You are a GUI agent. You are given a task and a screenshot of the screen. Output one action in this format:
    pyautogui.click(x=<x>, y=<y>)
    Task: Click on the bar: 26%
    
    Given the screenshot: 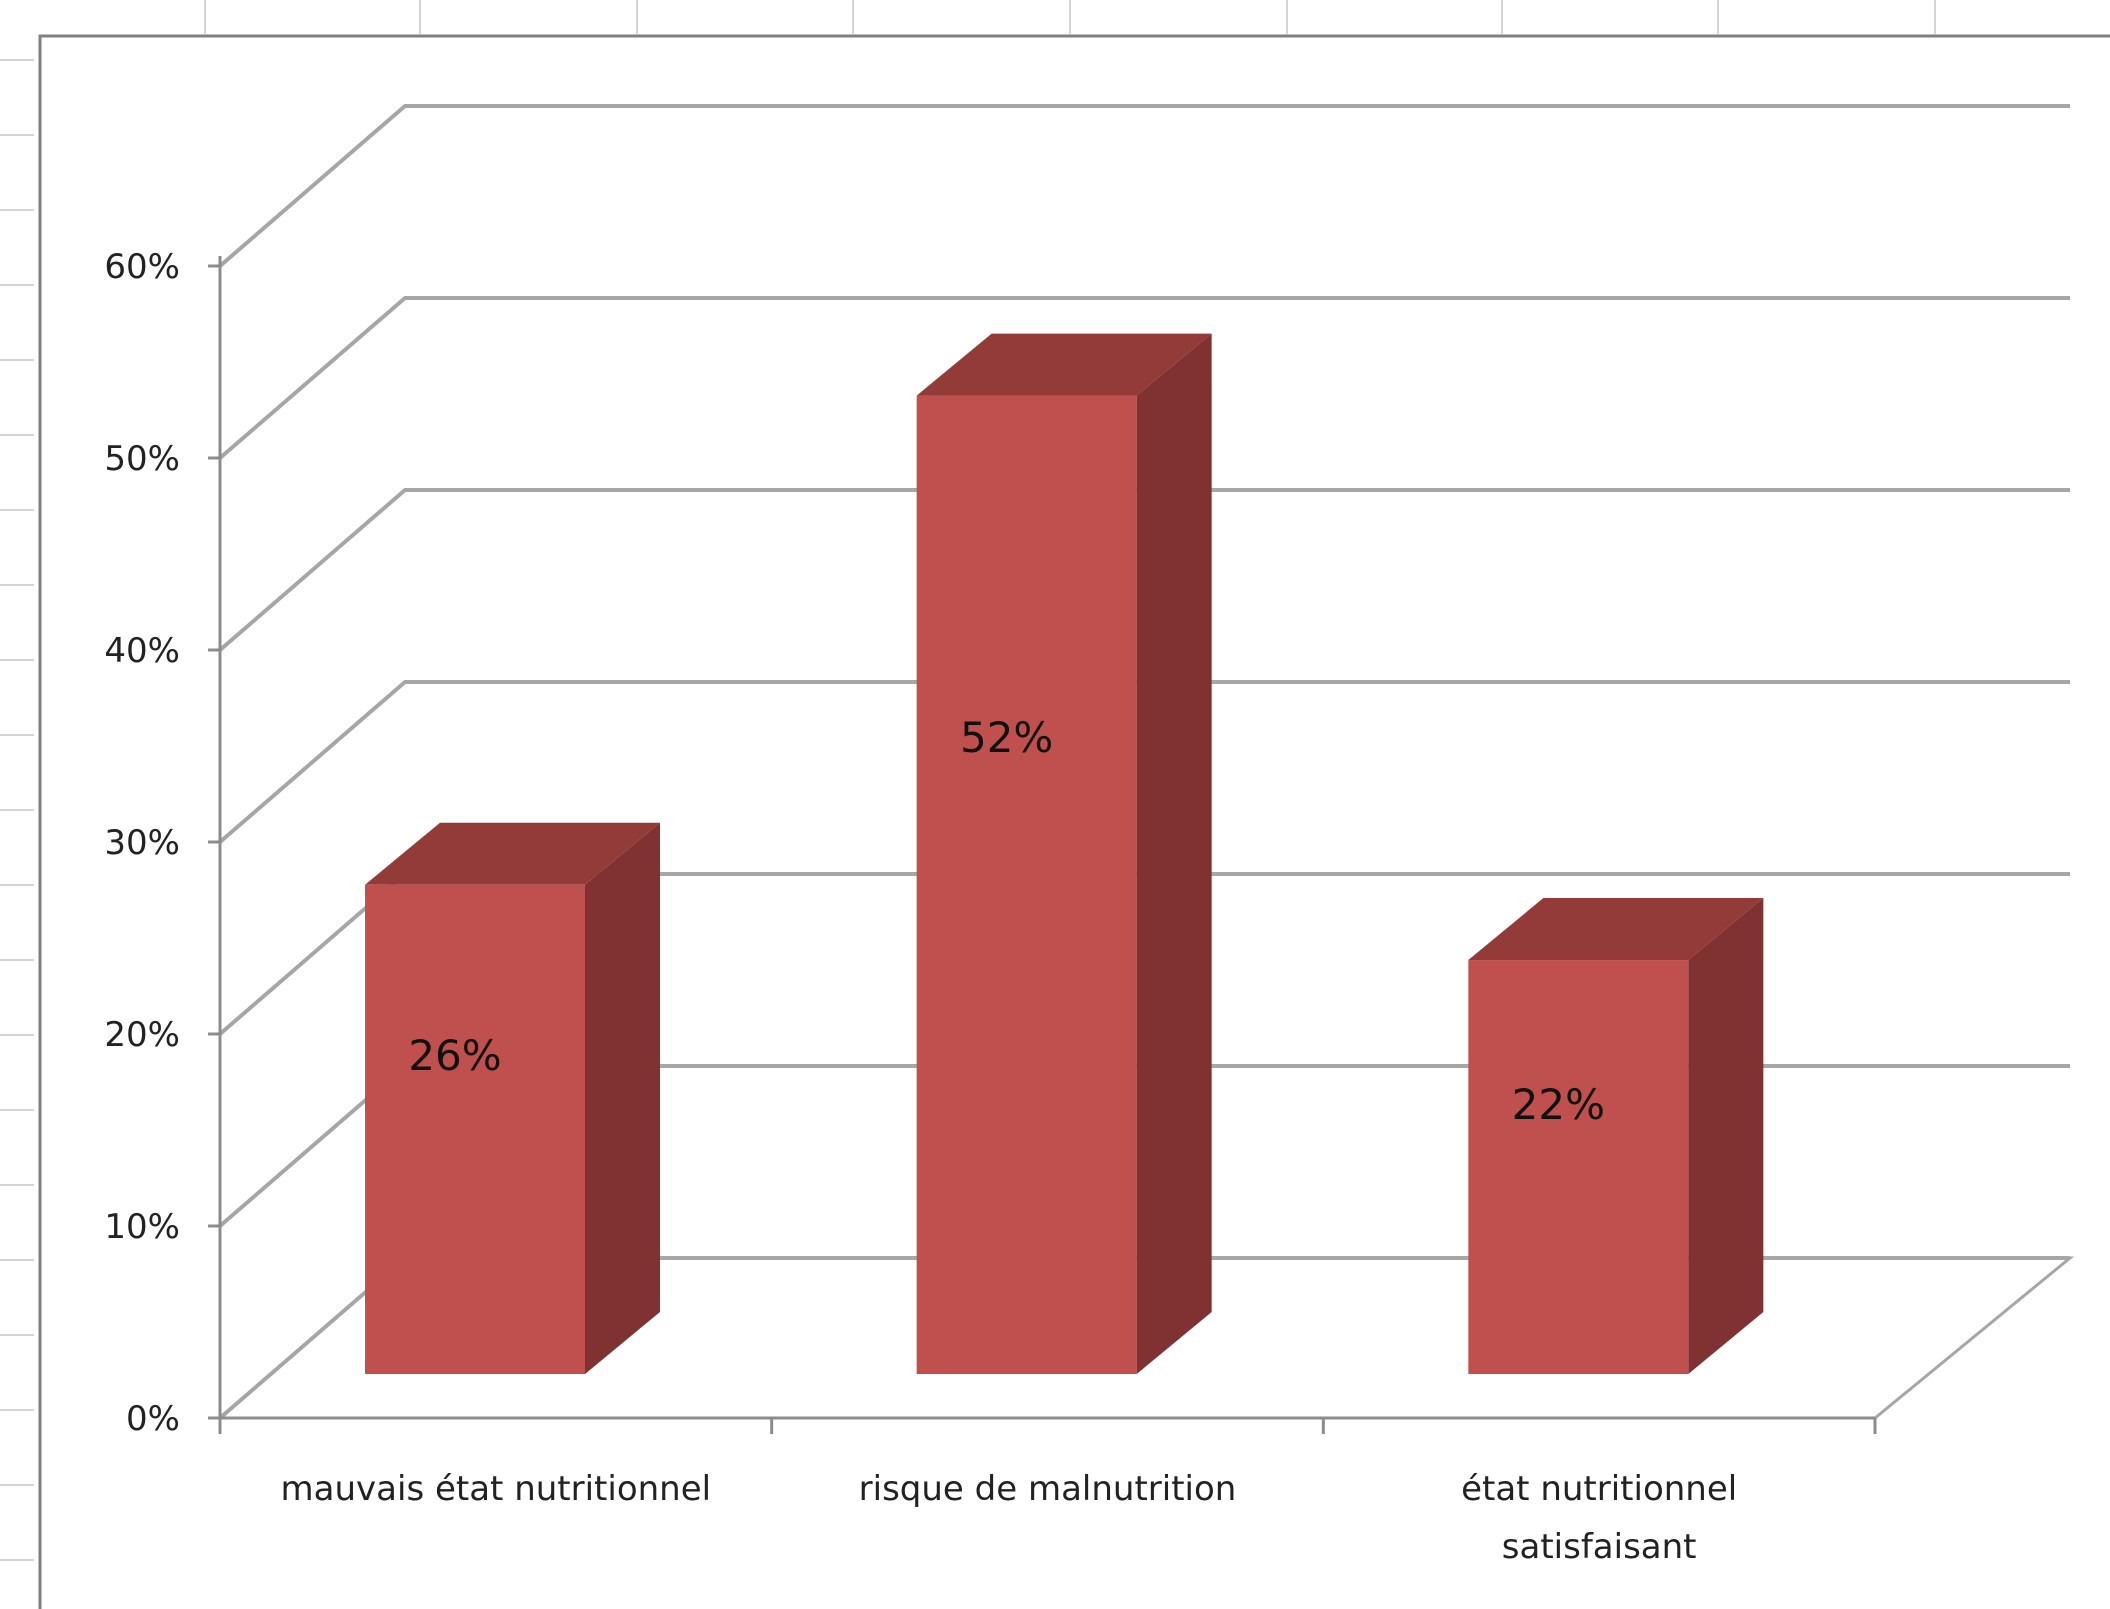 What is the action you would take?
    pyautogui.click(x=512, y=1098)
    